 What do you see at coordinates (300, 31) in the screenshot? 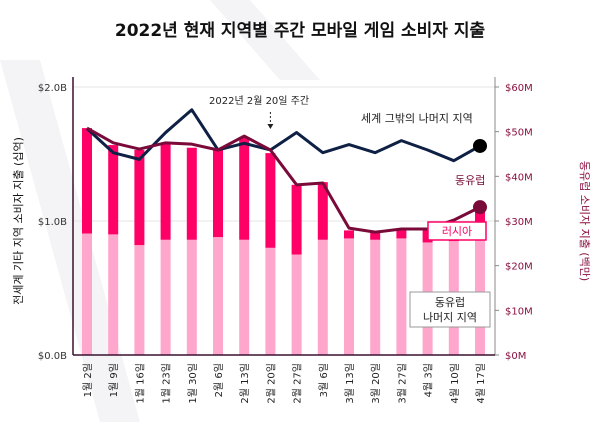
I see `chart-title: 2022년 현재 지역별 주간 모바일 게임 소비자 지출` at bounding box center [300, 31].